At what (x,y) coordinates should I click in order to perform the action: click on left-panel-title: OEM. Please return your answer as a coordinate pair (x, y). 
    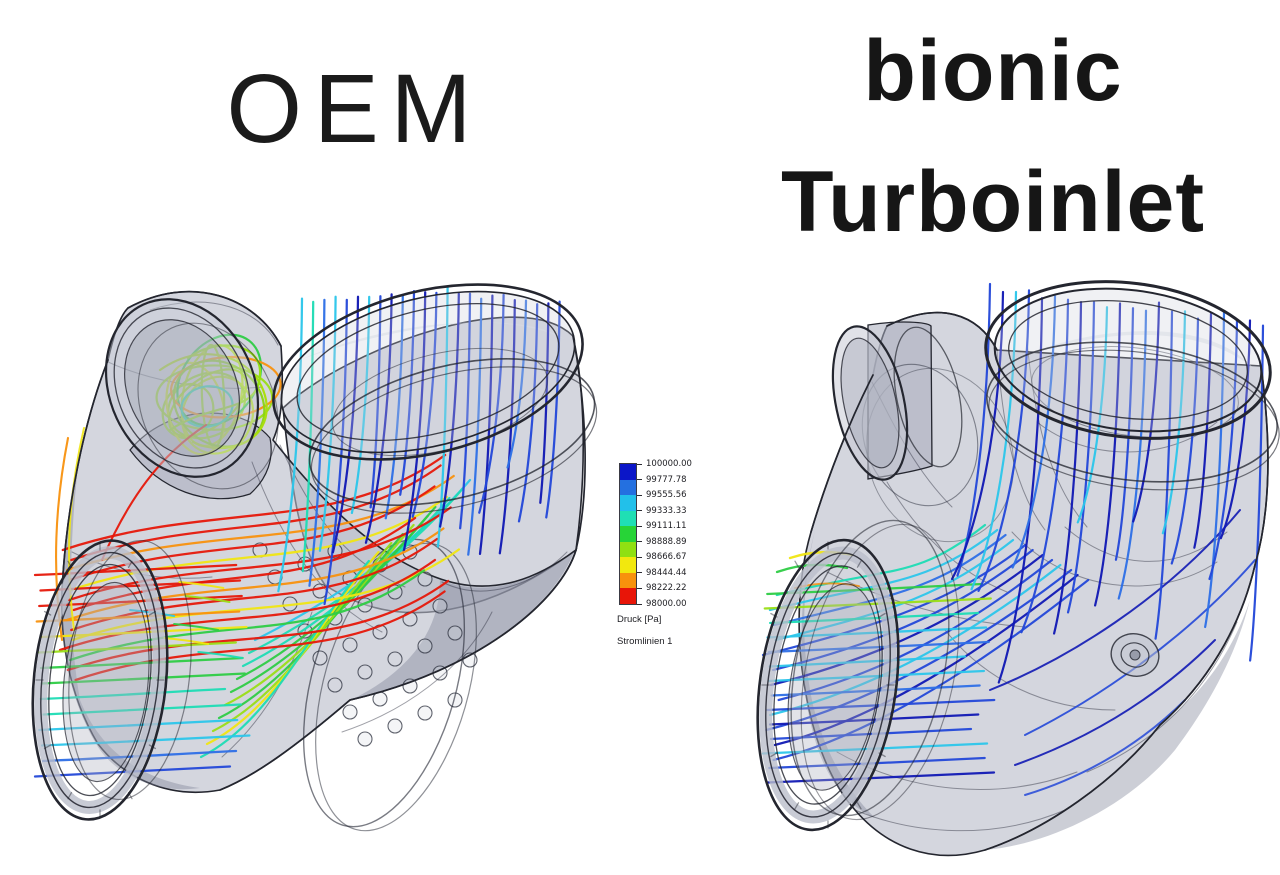
    Looking at the image, I should click on (355, 108).